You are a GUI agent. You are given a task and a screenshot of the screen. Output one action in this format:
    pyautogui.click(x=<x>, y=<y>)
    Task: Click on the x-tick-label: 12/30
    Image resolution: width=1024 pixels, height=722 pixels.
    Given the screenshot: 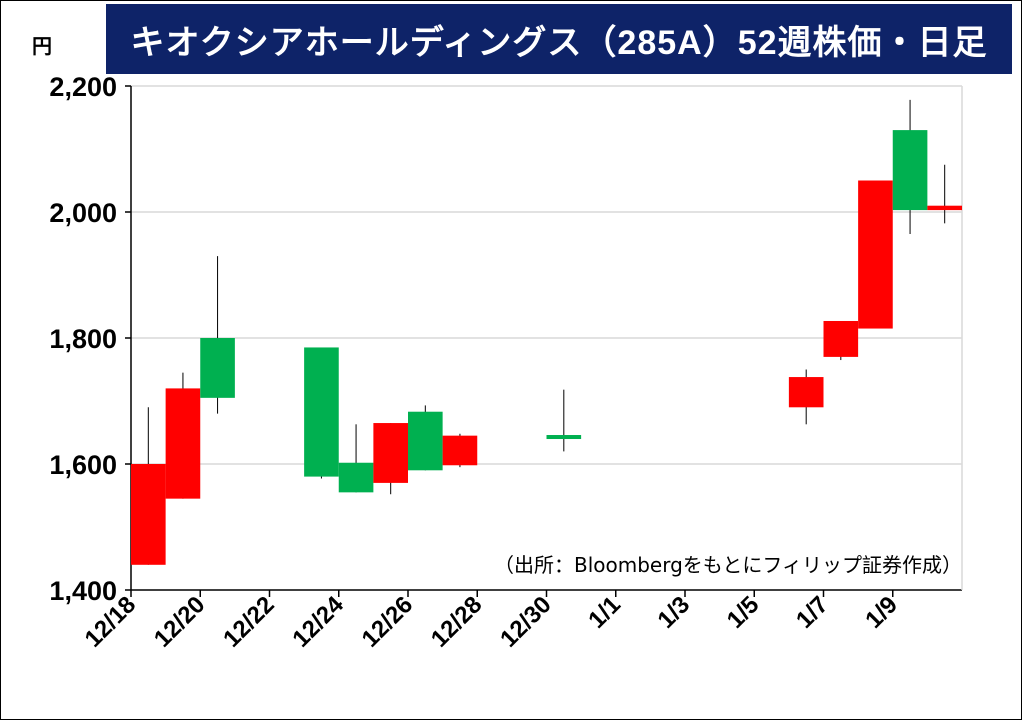 What is the action you would take?
    pyautogui.click(x=526, y=622)
    